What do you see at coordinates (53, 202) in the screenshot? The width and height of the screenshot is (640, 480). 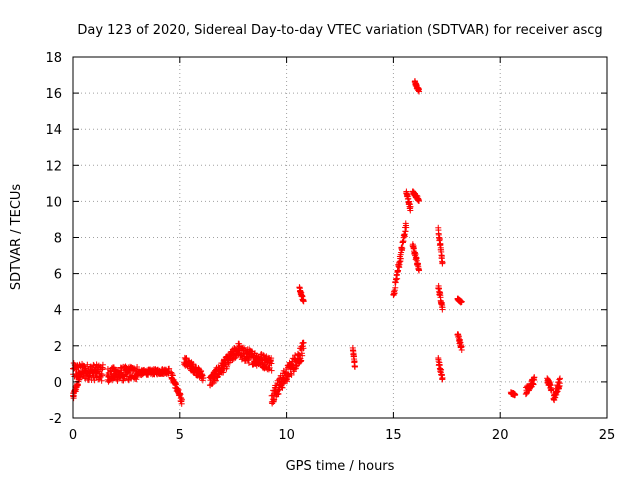 I see `y-tick-label: 10` at bounding box center [53, 202].